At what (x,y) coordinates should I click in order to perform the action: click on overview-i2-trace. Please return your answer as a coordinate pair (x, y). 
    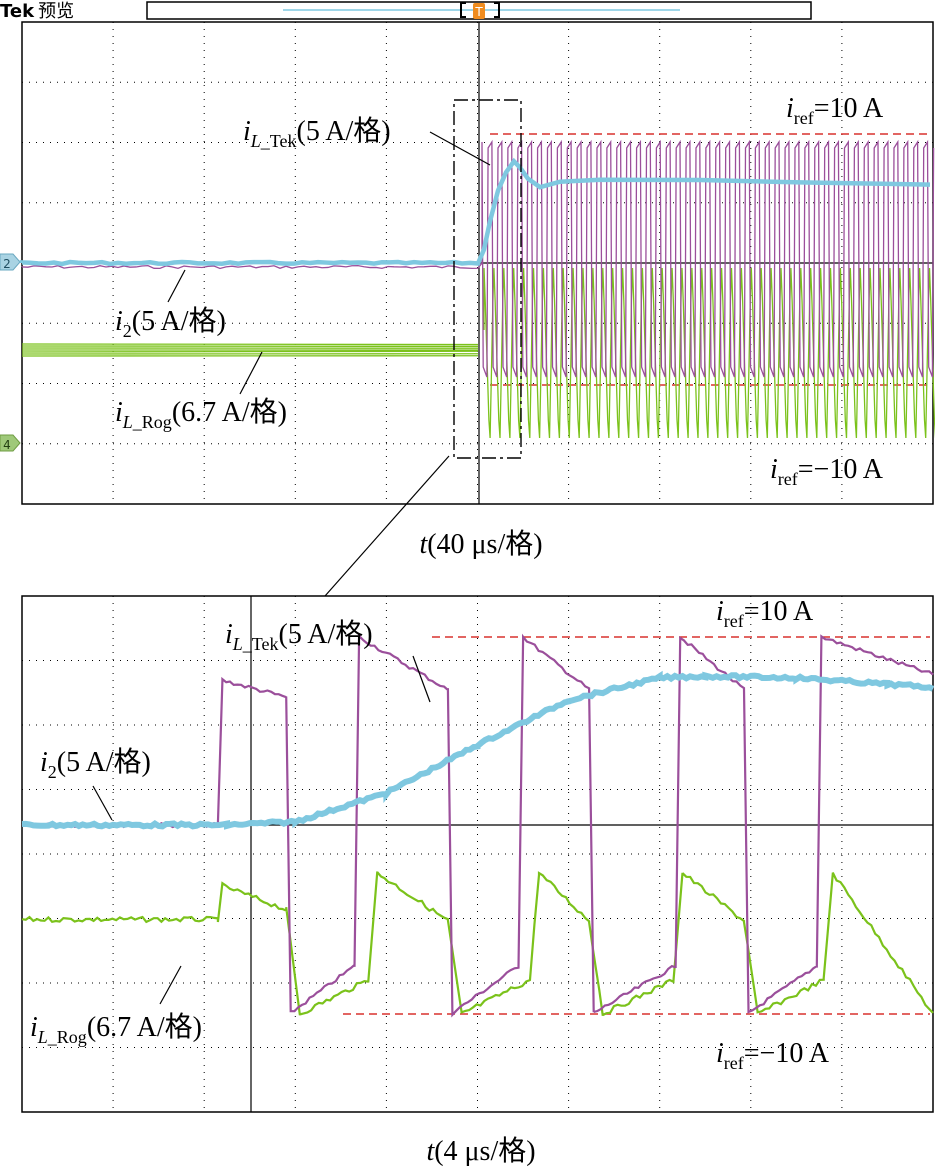
    Looking at the image, I should click on (475, 212).